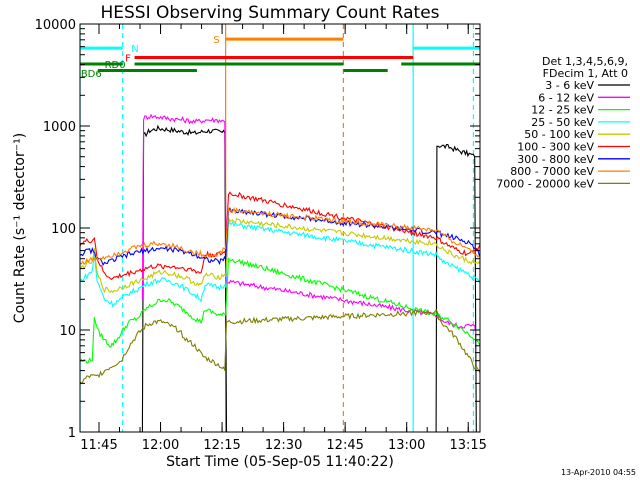  What do you see at coordinates (569, 85) in the screenshot?
I see `legend-label-1: 3 - 6 keV` at bounding box center [569, 85].